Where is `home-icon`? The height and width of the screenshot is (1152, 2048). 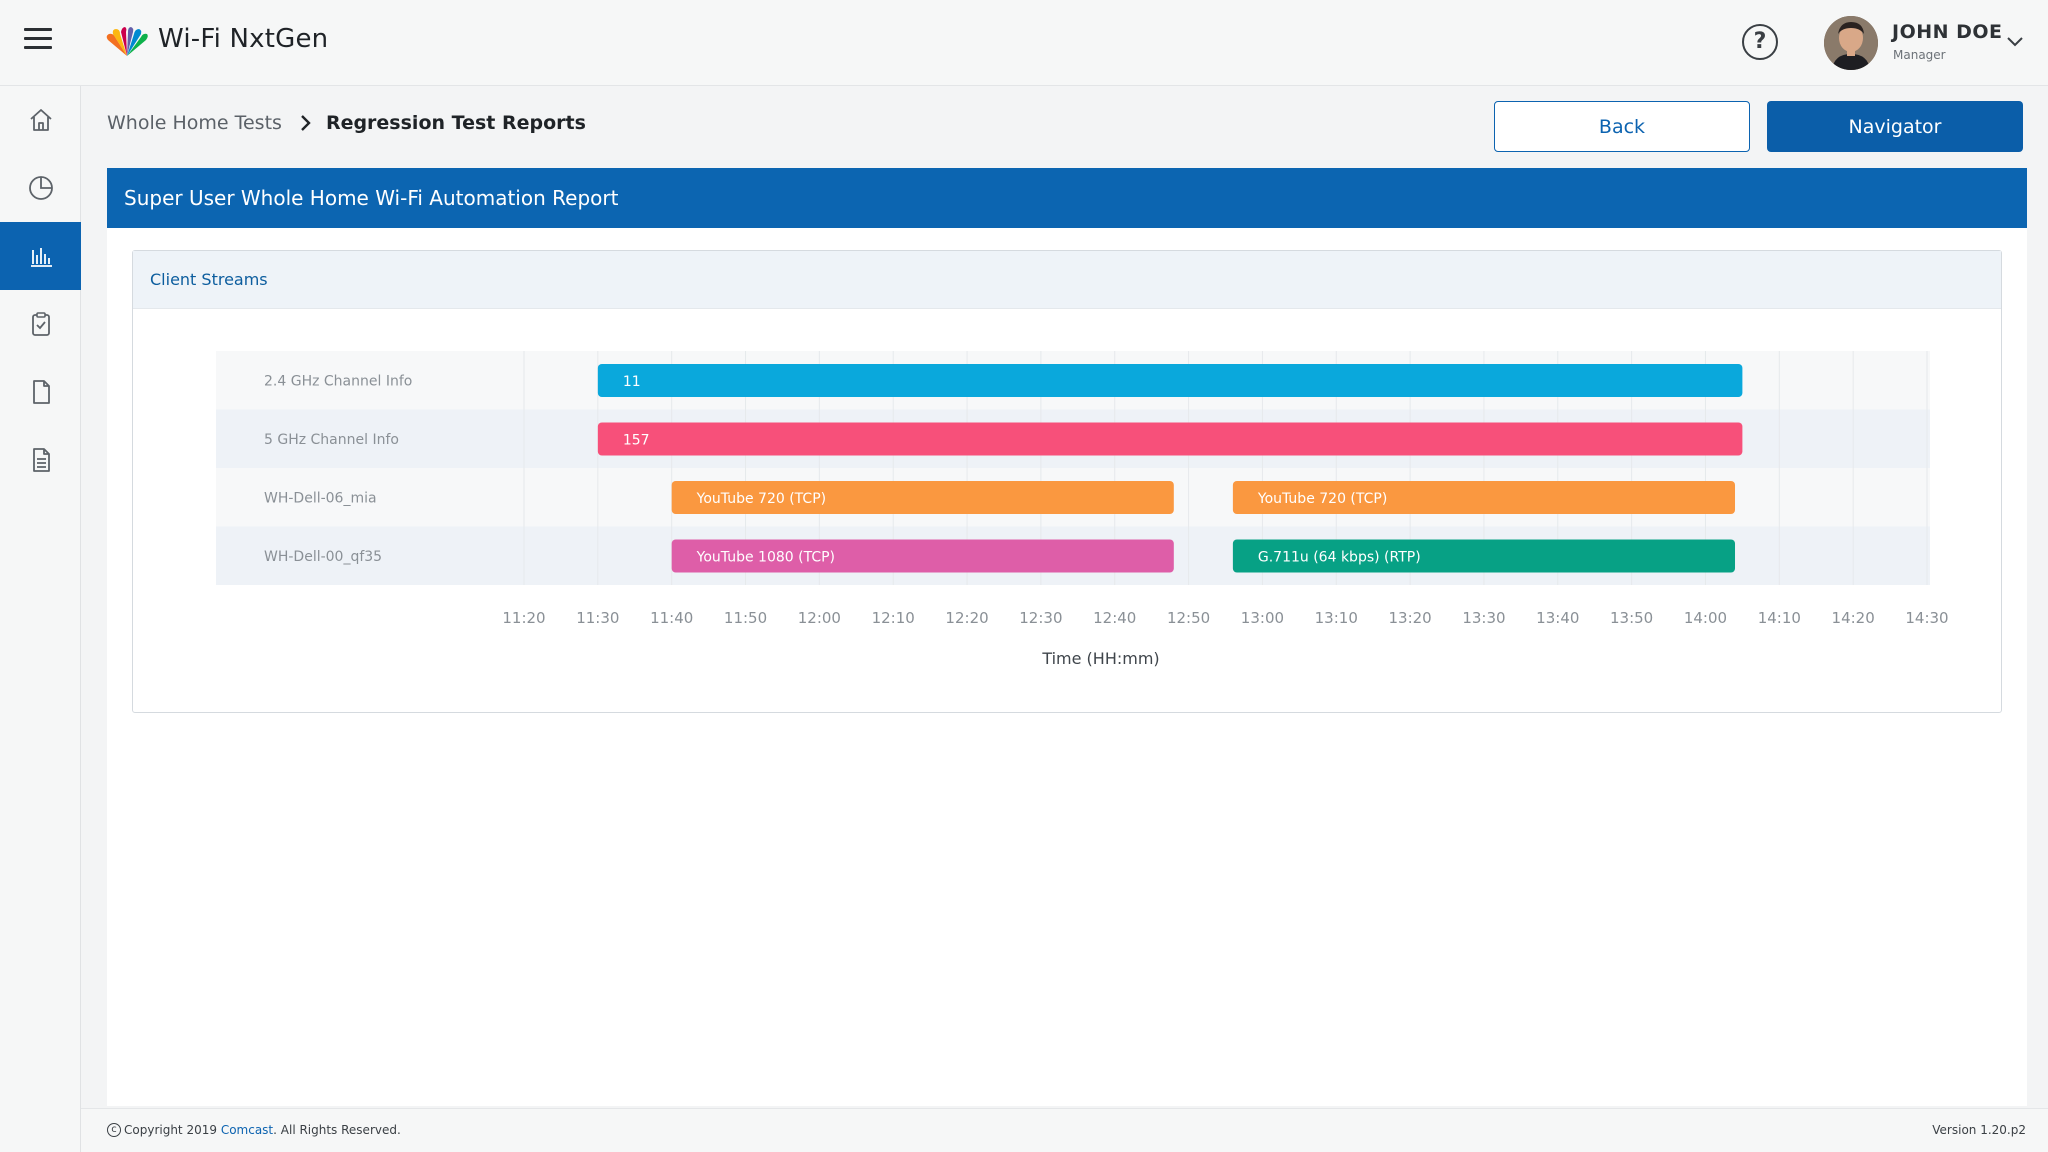
home-icon is located at coordinates (40, 120).